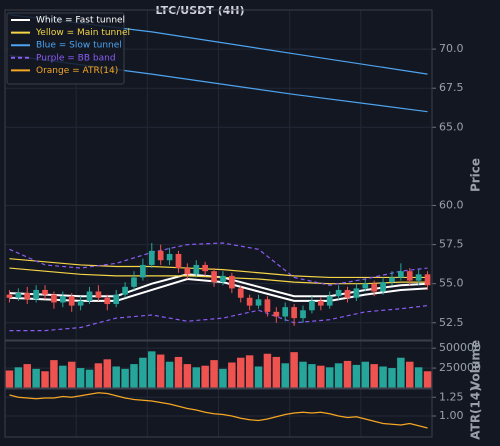  Describe the element at coordinates (451, 396) in the screenshot. I see `y-tick-label: 1.25` at that location.